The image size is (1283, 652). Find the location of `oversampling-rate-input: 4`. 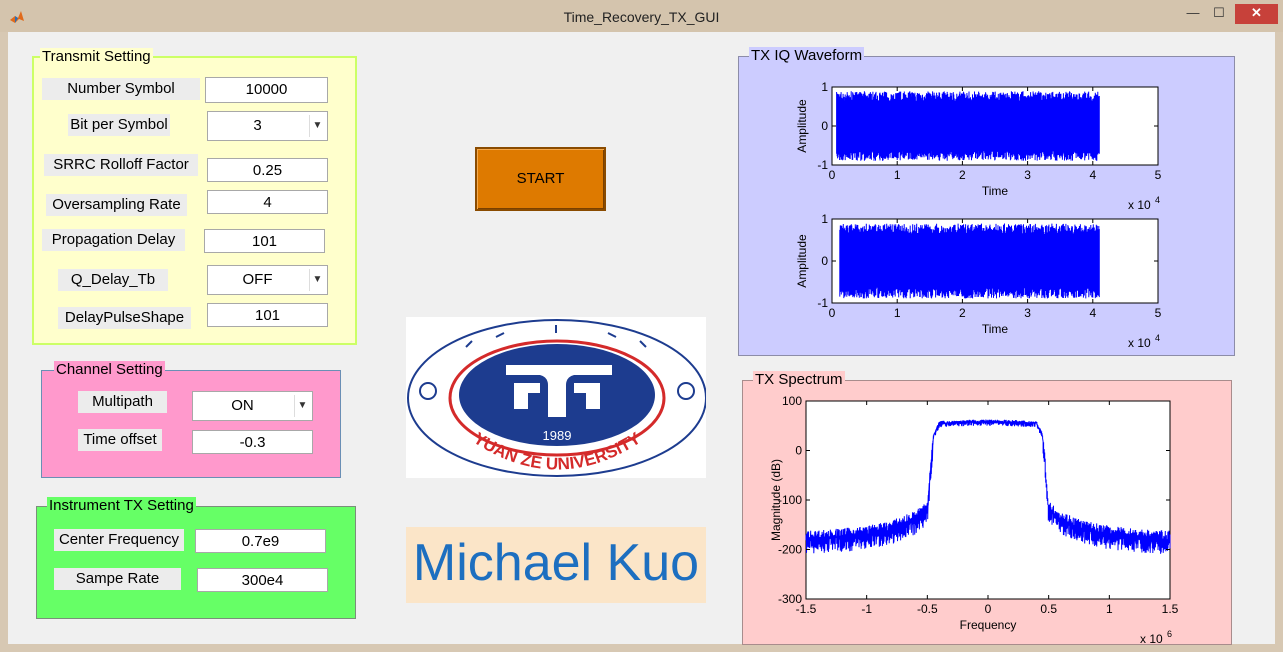

oversampling-rate-input: 4 is located at coordinates (267, 202).